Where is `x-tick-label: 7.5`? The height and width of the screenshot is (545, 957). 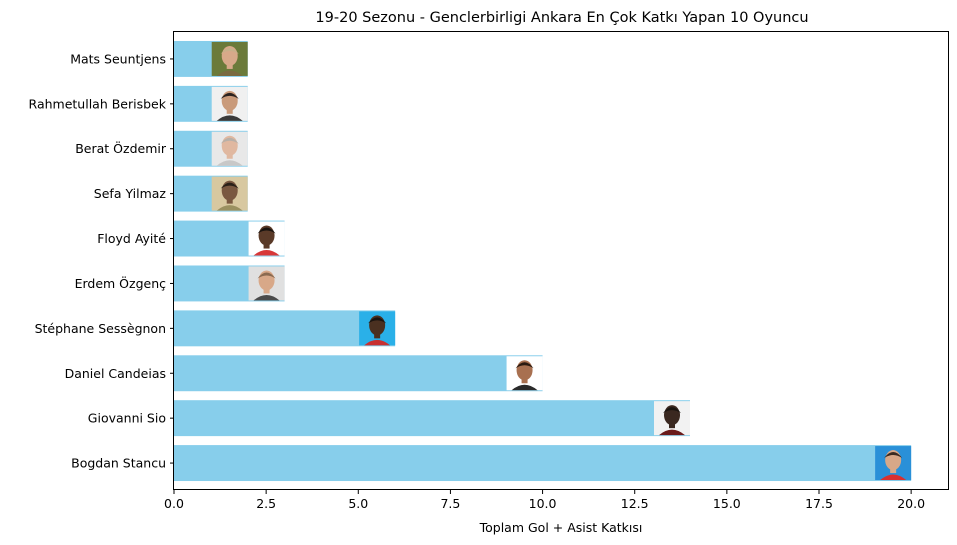
x-tick-label: 7.5 is located at coordinates (450, 503).